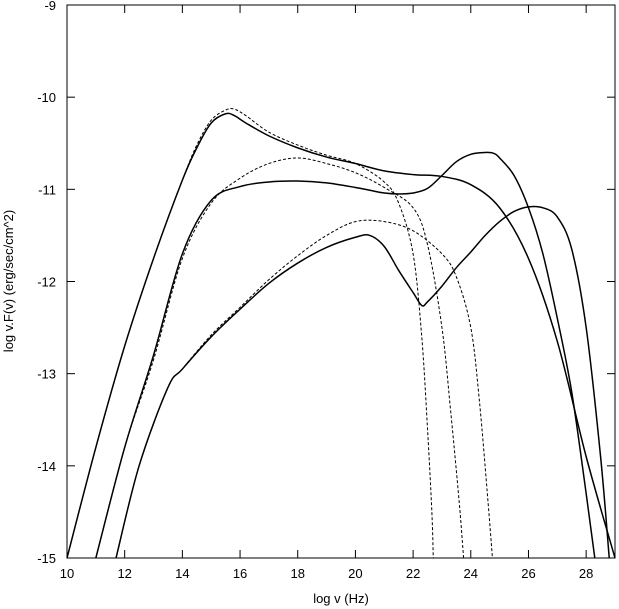 The height and width of the screenshot is (609, 619). What do you see at coordinates (46, 97) in the screenshot?
I see `y-tick-label: -10` at bounding box center [46, 97].